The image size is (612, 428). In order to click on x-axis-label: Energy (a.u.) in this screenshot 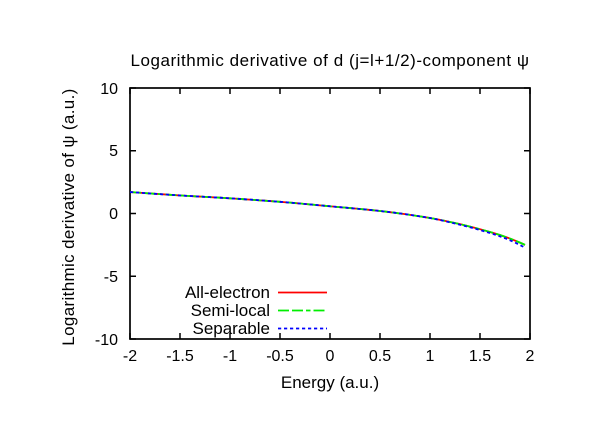, I will do `click(330, 382)`.